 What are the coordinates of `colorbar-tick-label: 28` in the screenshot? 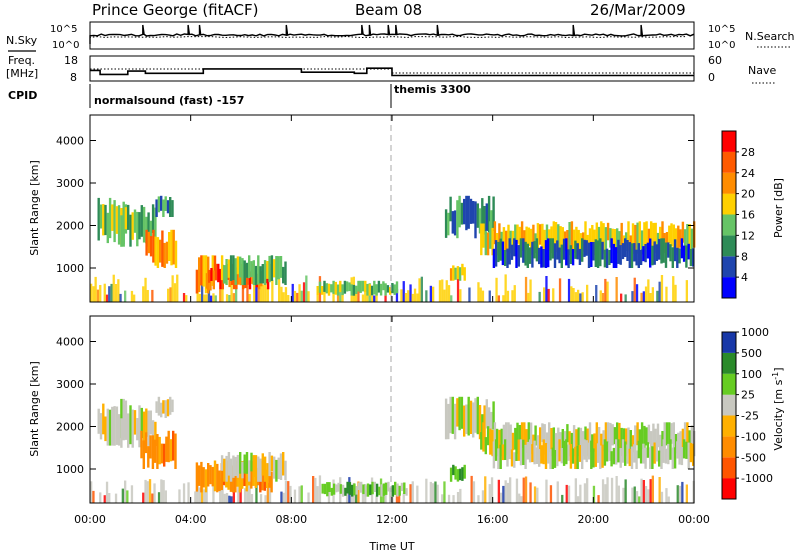 It's located at (748, 152).